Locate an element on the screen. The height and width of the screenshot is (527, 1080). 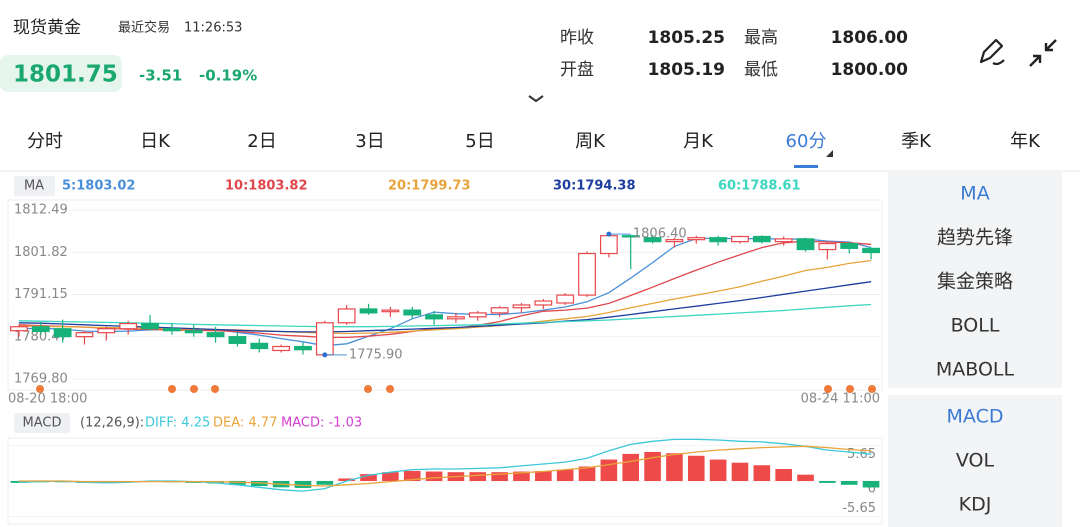
stat-label: 最高 is located at coordinates (761, 38).